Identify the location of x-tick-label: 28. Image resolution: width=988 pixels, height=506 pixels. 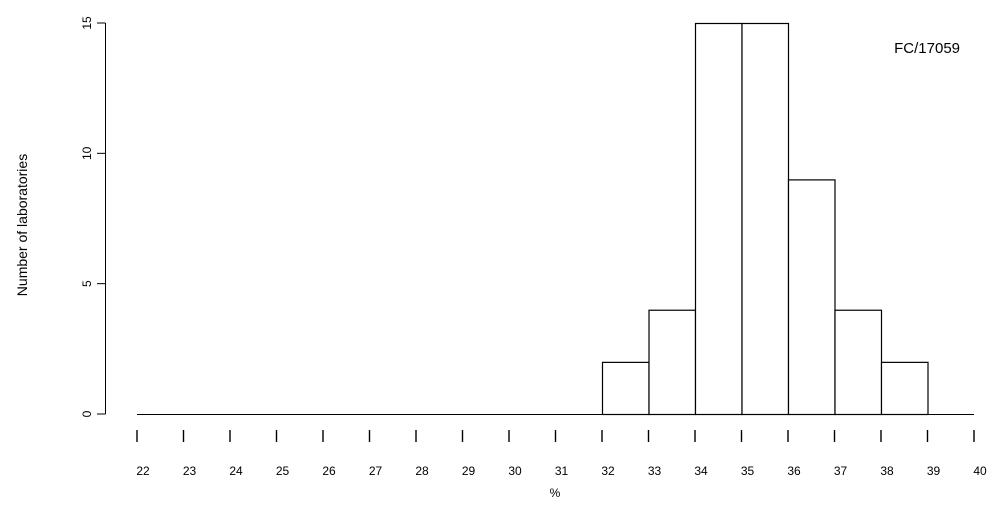
(422, 471).